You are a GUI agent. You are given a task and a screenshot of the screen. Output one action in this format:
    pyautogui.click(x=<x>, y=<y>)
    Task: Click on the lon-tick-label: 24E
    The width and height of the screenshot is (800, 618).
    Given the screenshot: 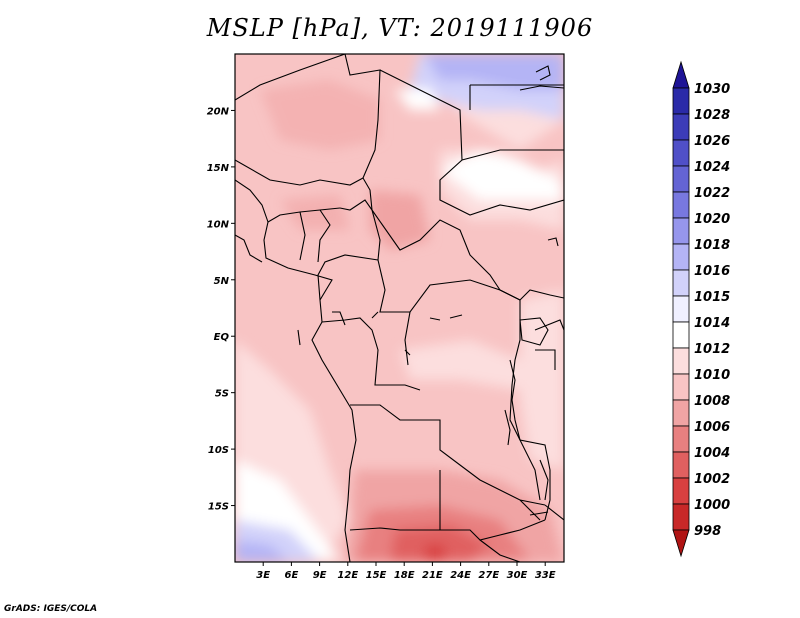 What is the action you would take?
    pyautogui.click(x=460, y=575)
    